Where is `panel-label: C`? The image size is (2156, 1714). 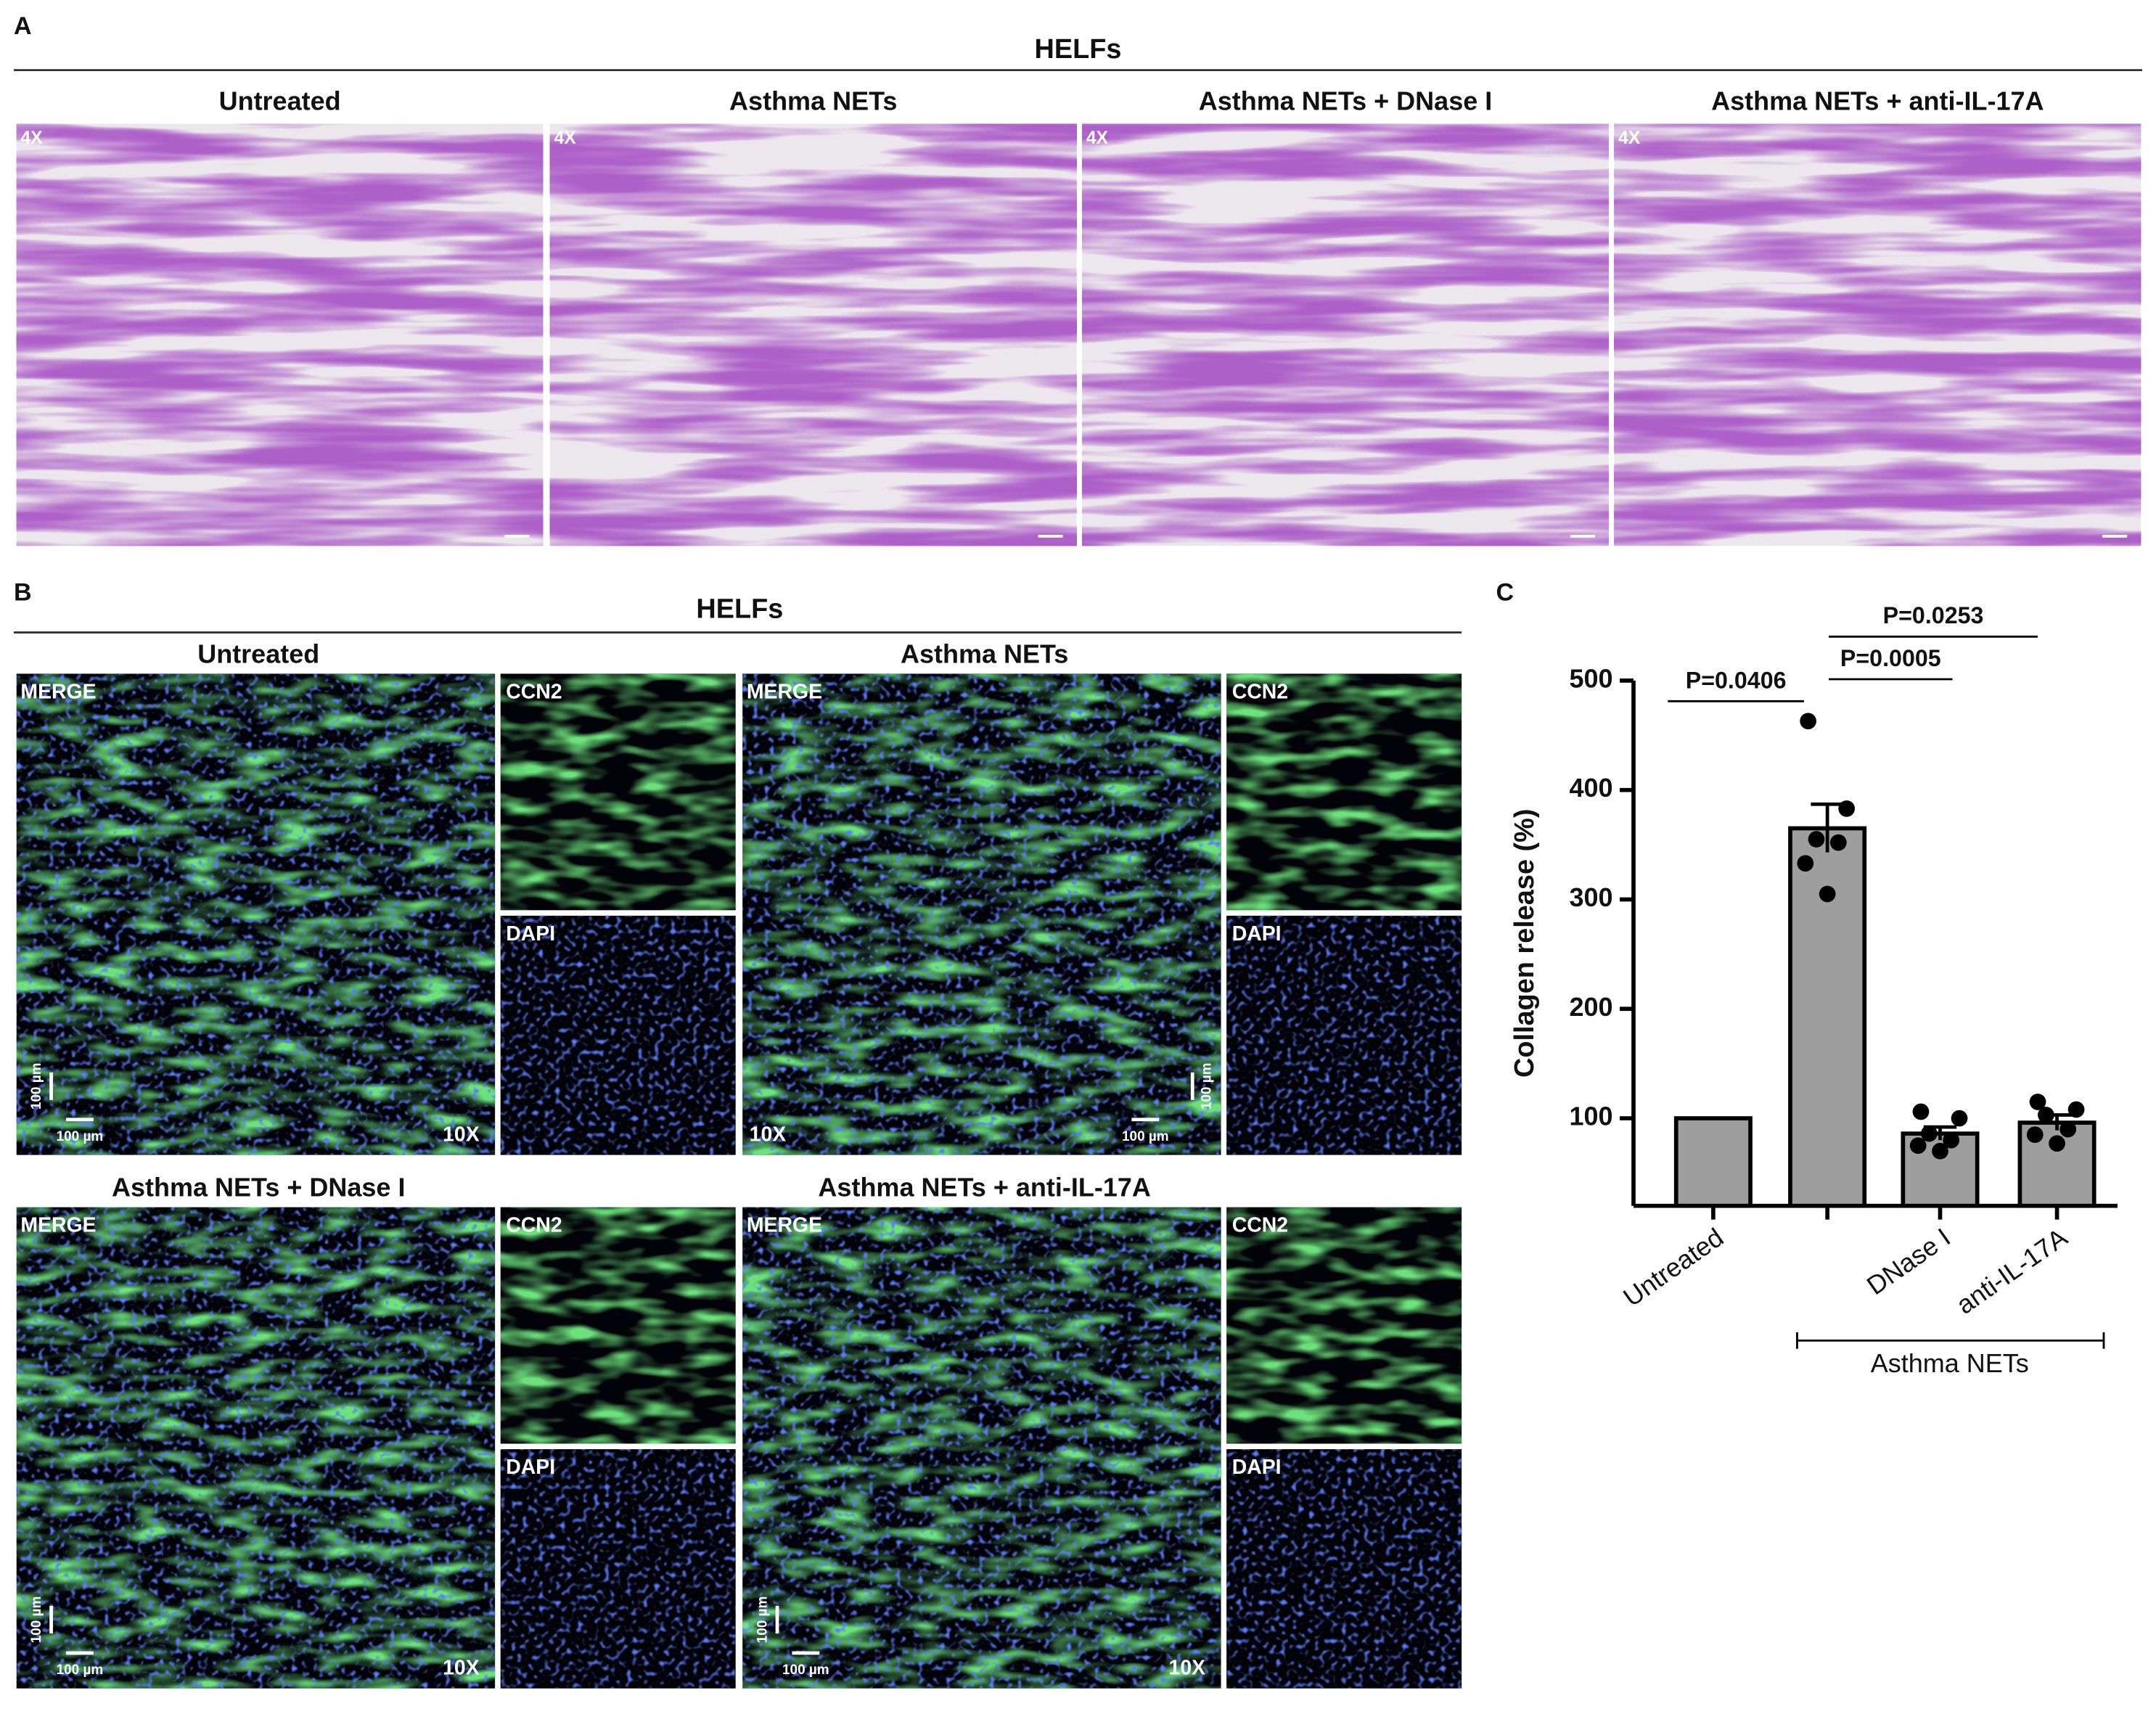
panel-label: C is located at coordinates (1505, 593).